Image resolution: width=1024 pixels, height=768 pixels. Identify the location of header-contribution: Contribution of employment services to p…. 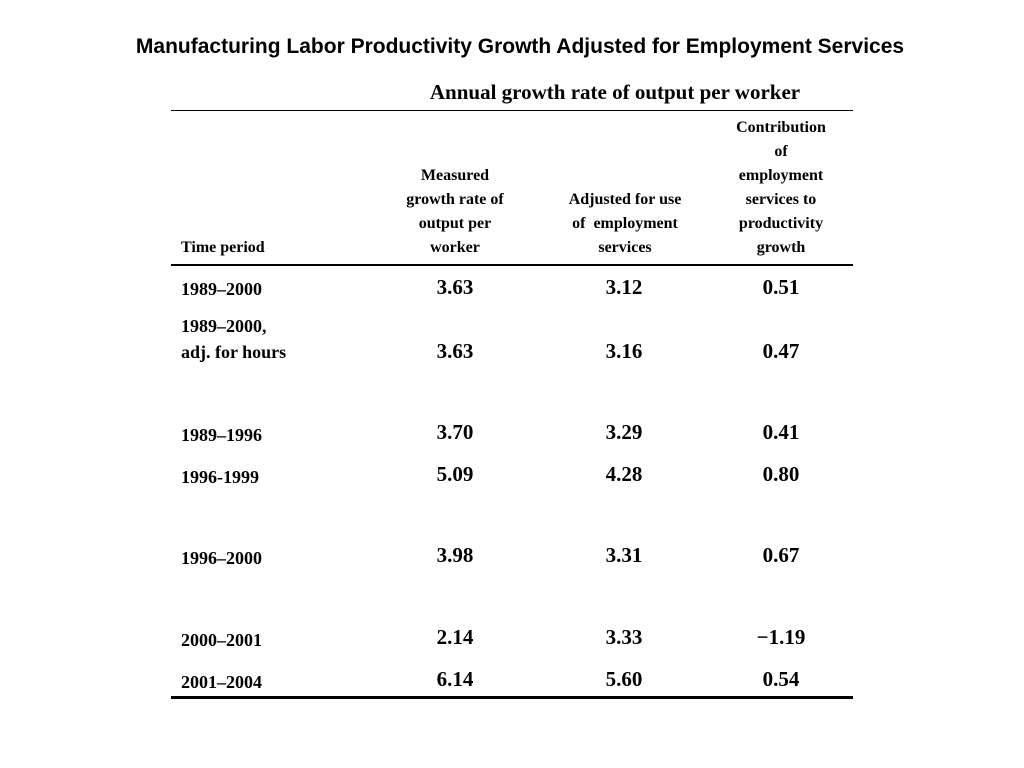
(781, 188).